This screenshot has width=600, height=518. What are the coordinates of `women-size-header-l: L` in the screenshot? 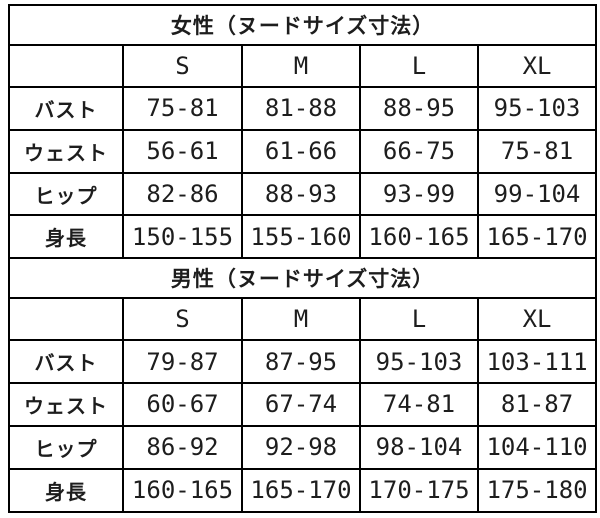 It's located at (419, 66).